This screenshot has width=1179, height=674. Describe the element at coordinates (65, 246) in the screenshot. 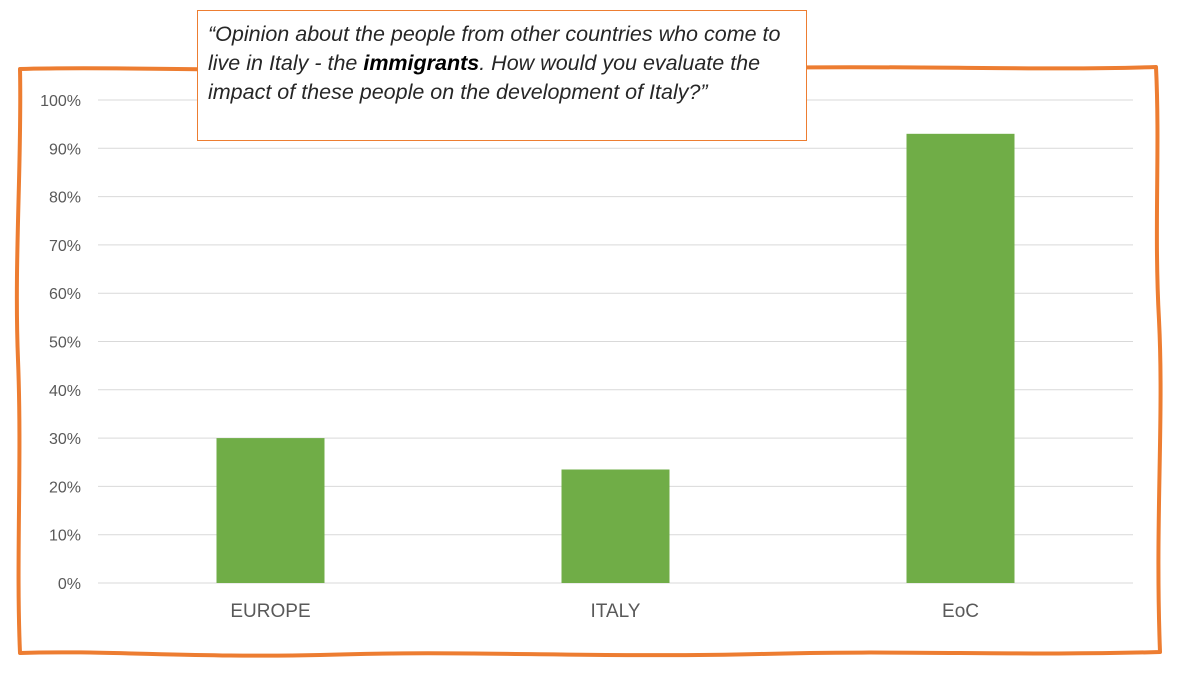

I see `y-tick-label: 70%` at that location.